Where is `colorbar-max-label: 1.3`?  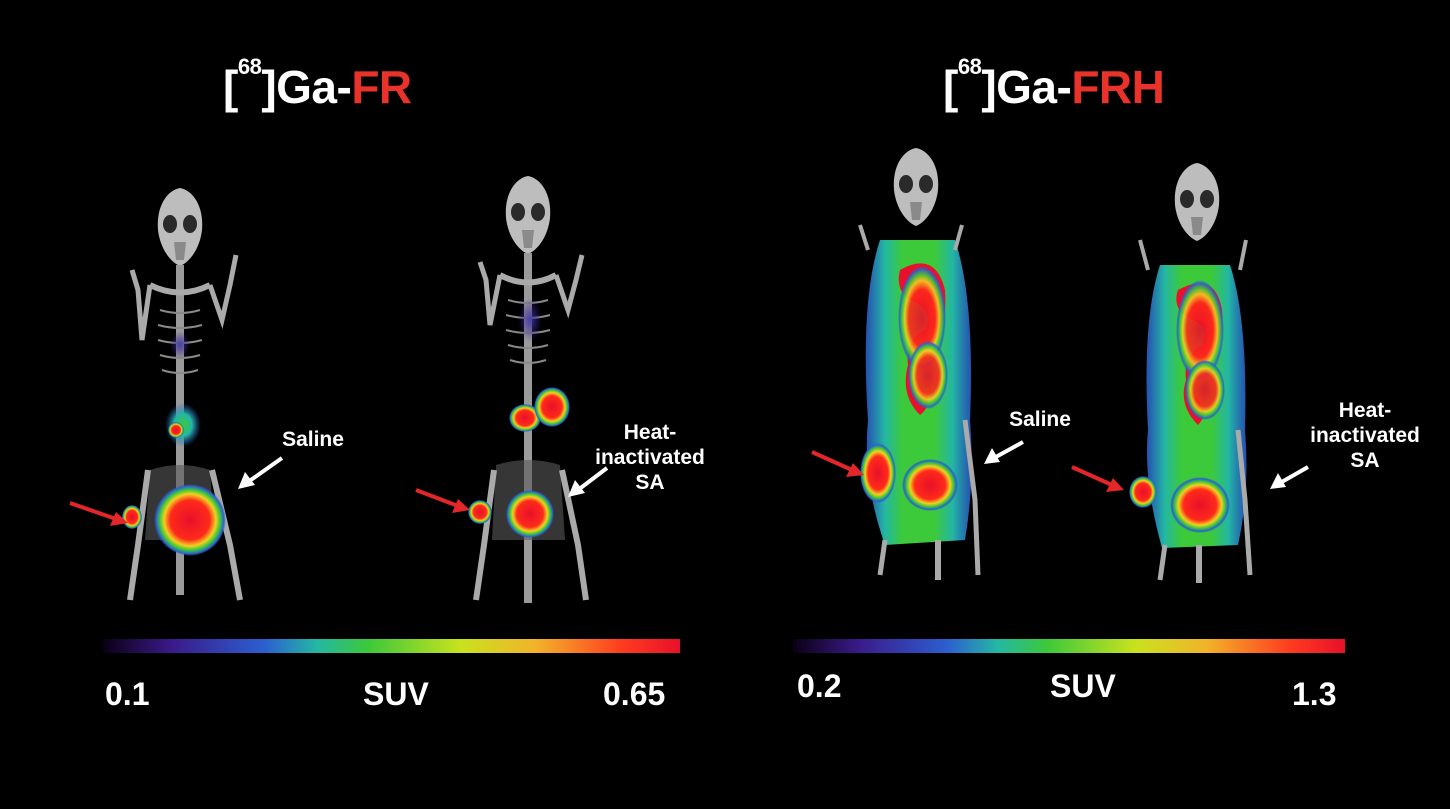
colorbar-max-label: 1.3 is located at coordinates (1314, 694).